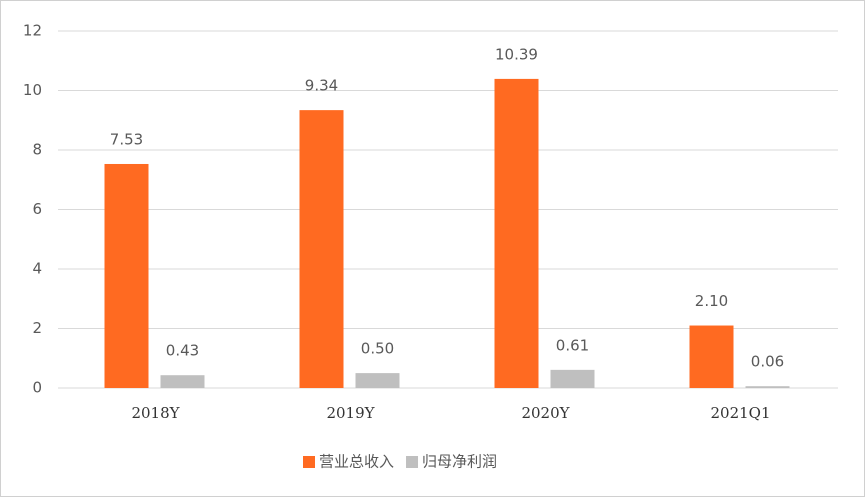  What do you see at coordinates (350, 413) in the screenshot?
I see `x-tick-label: 2019Y` at bounding box center [350, 413].